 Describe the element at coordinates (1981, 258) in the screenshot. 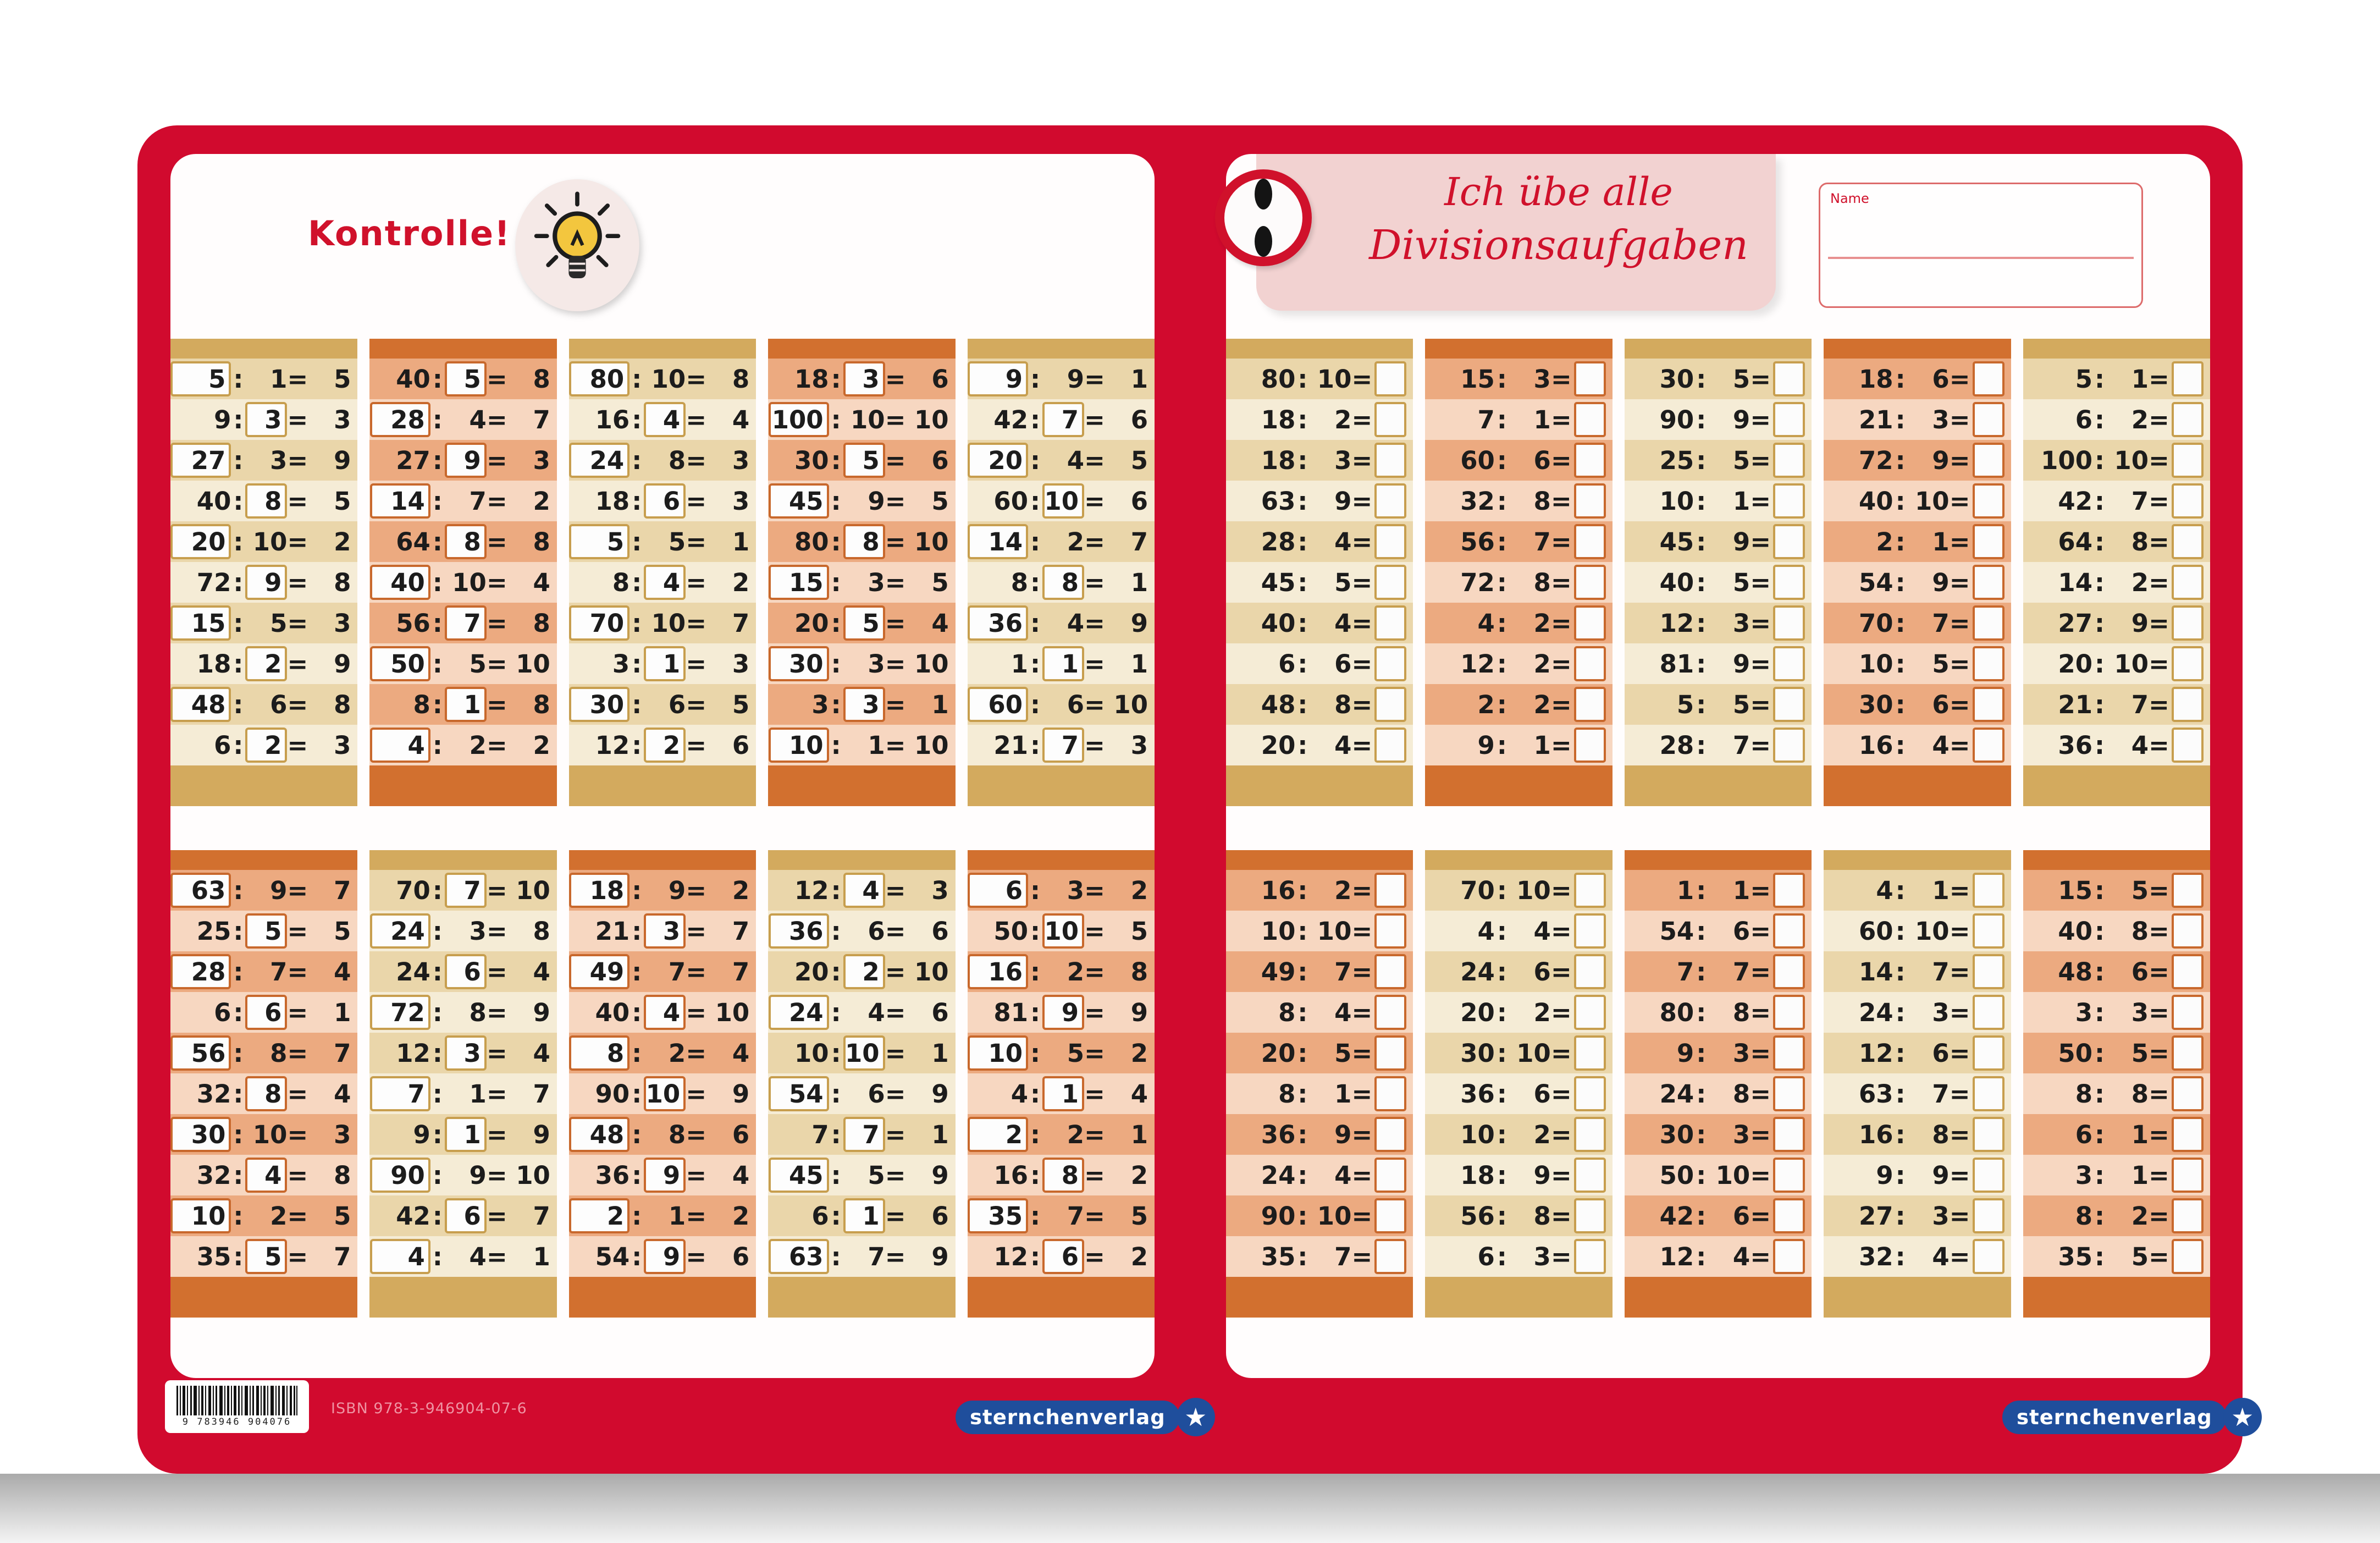

I see `name-write-line` at that location.